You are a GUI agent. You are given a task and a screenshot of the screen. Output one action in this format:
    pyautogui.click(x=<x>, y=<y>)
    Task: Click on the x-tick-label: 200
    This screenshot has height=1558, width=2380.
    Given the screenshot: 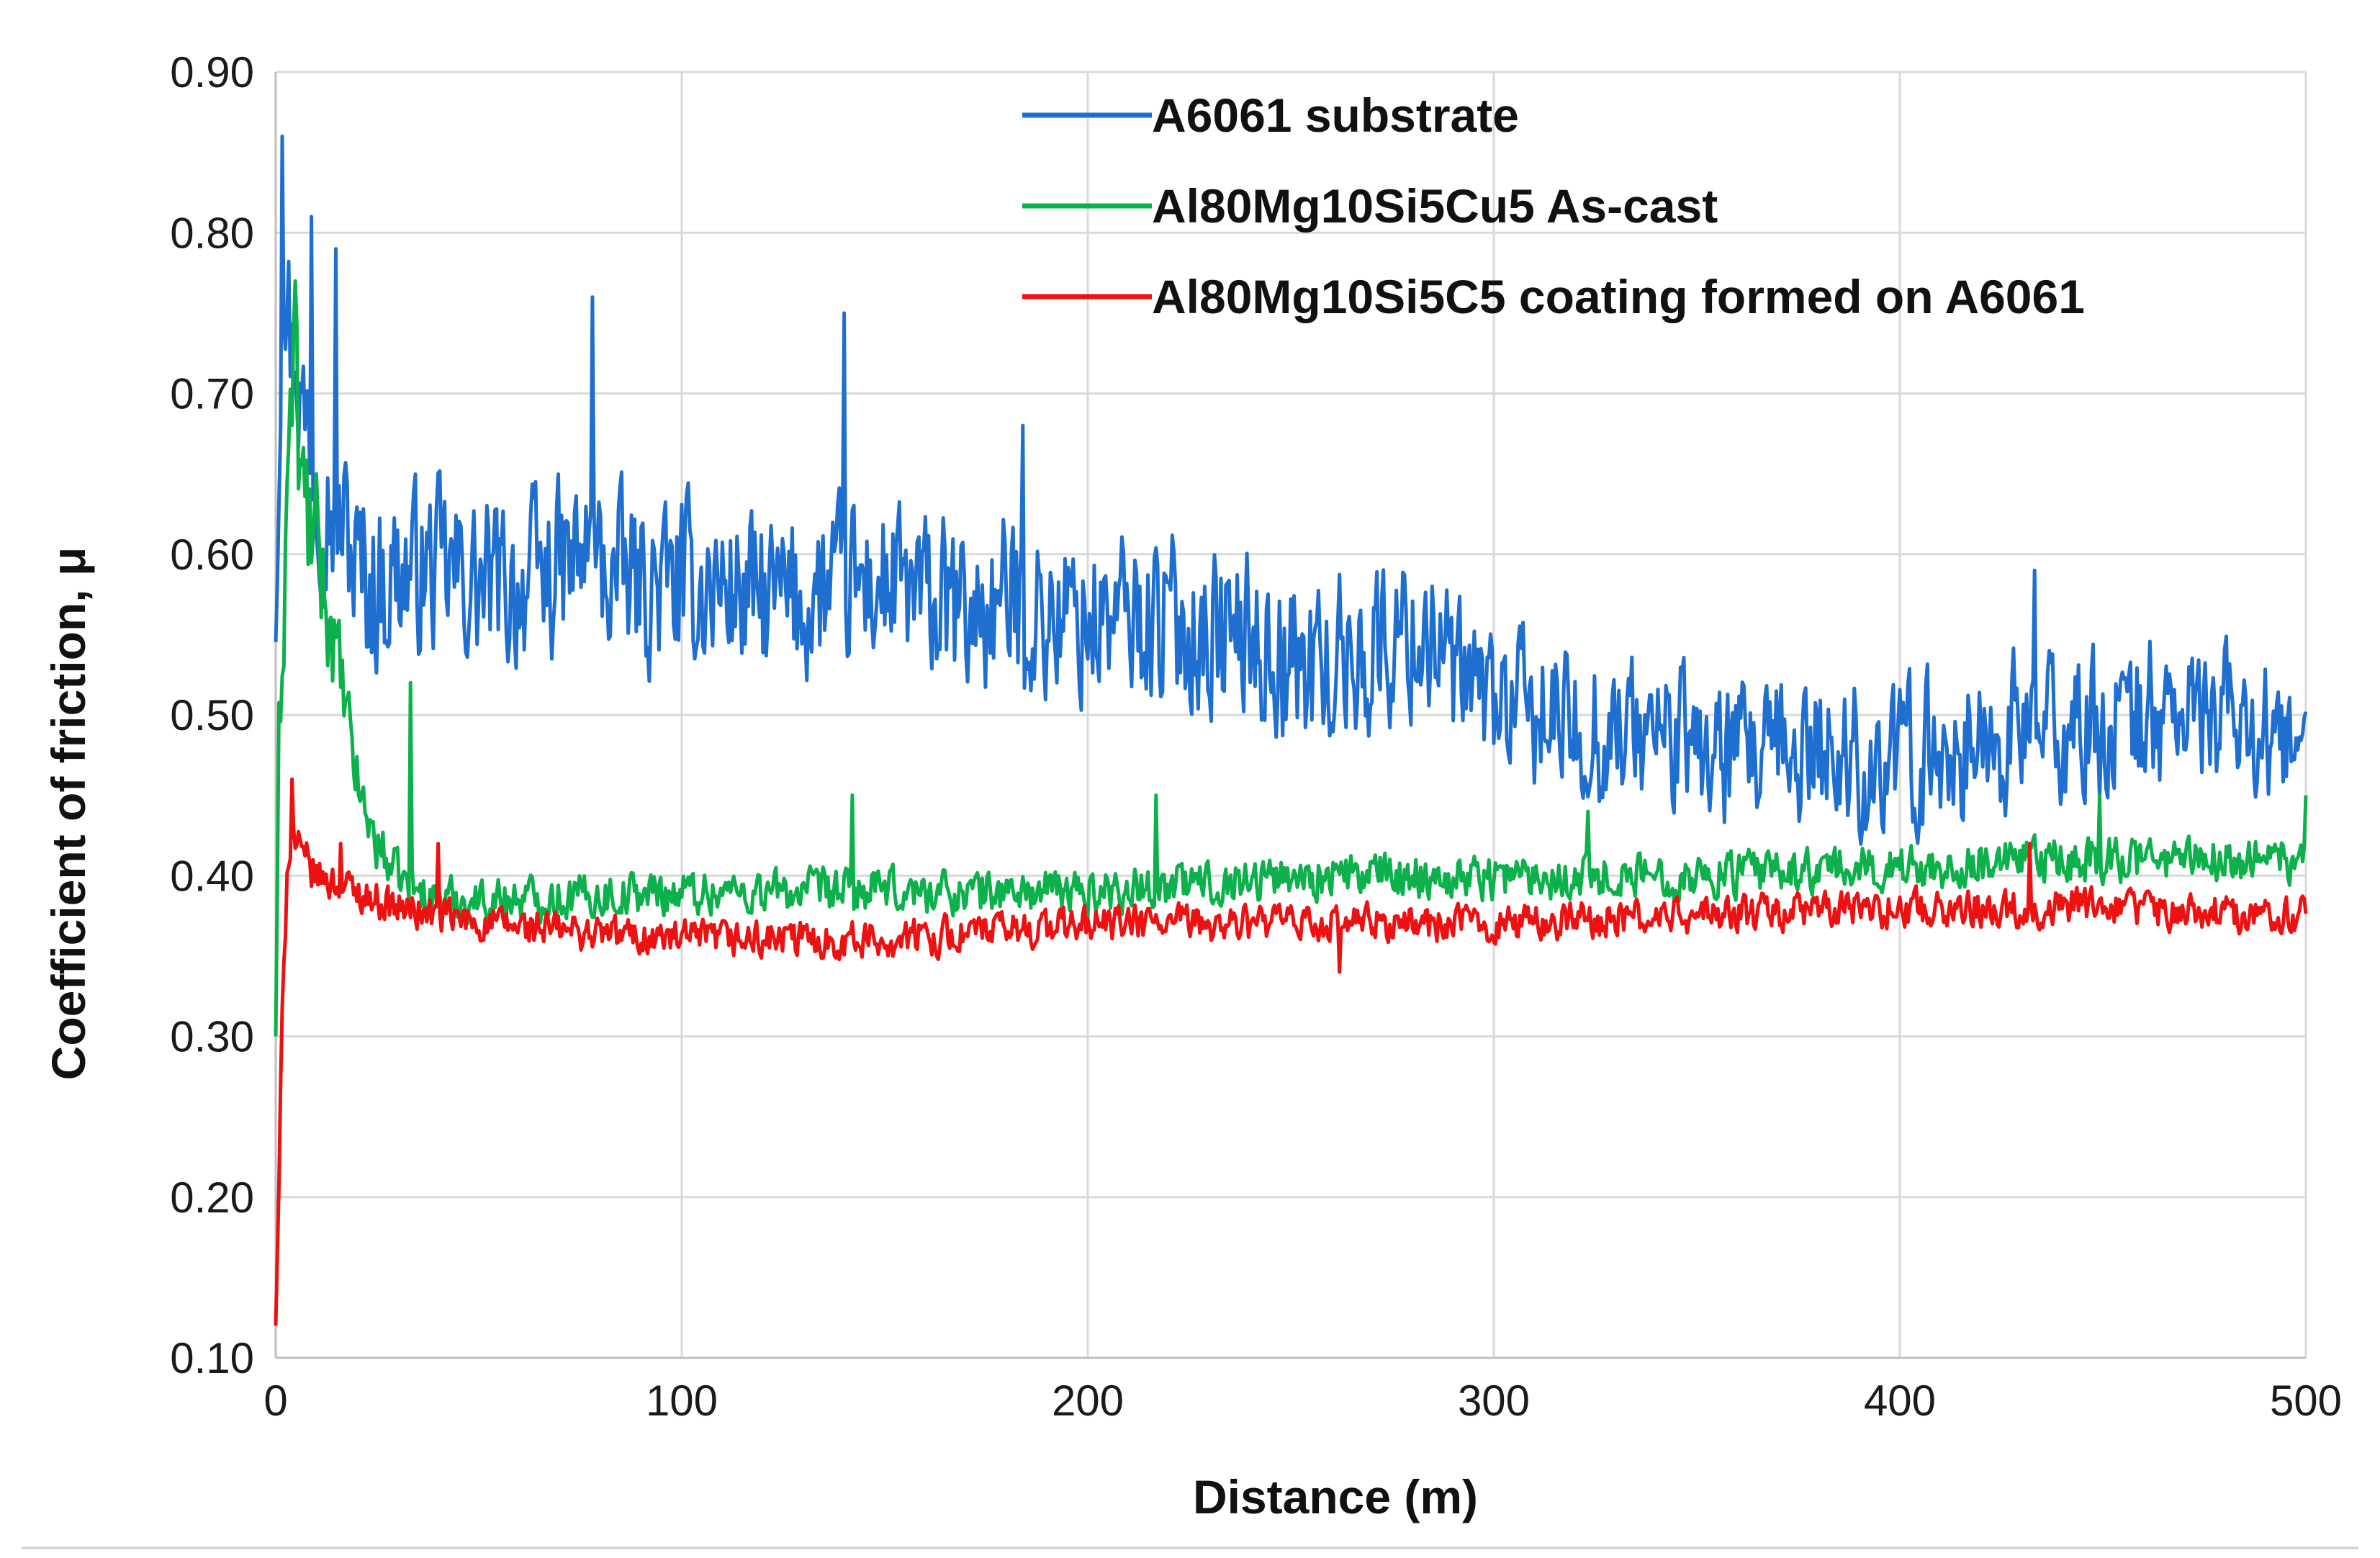 What is the action you would take?
    pyautogui.click(x=1088, y=1401)
    